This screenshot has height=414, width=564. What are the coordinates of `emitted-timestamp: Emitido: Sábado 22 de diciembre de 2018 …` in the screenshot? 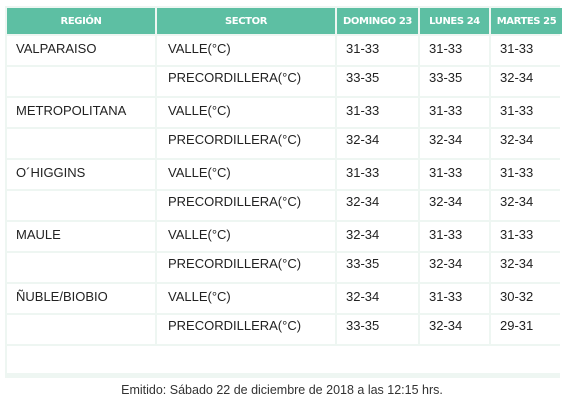 It's located at (282, 390).